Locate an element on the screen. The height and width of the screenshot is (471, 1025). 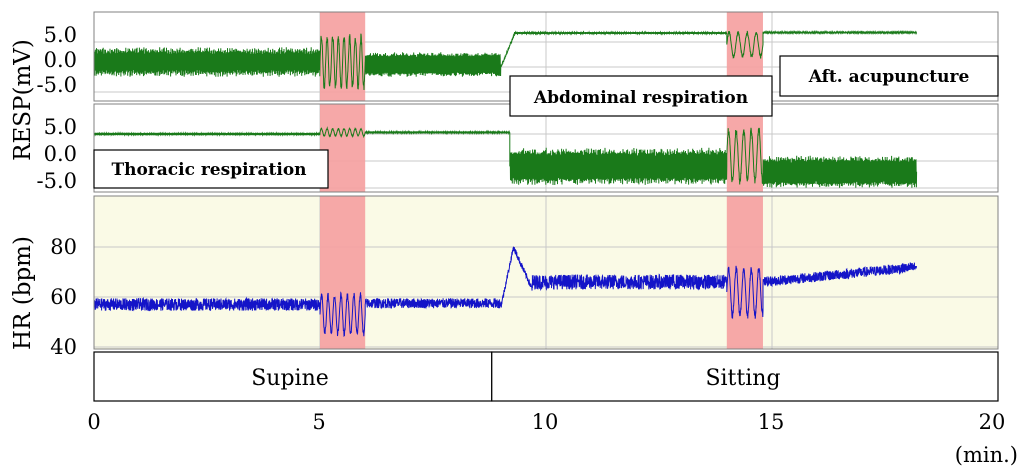
thoracic-annotation: Thoracic respiration is located at coordinates (208, 170).